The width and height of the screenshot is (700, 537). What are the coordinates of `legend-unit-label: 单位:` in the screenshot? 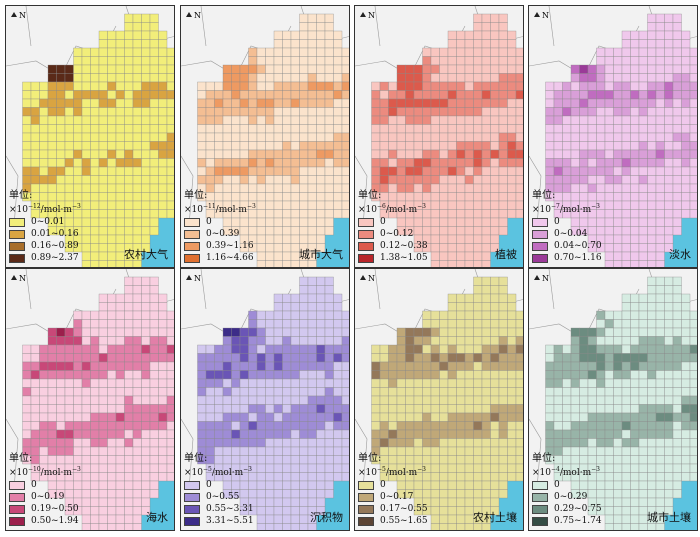 It's located at (544, 195).